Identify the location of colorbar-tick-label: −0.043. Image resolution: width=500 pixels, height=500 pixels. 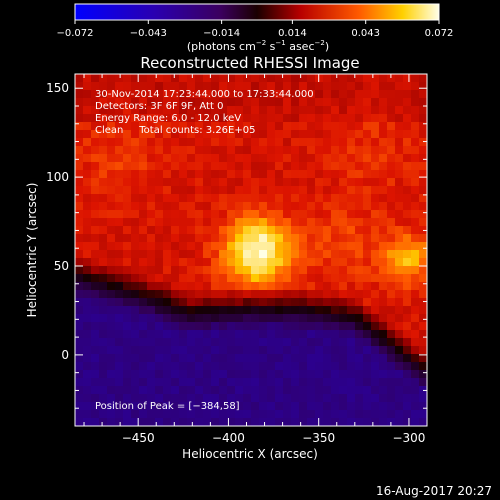
(148, 33).